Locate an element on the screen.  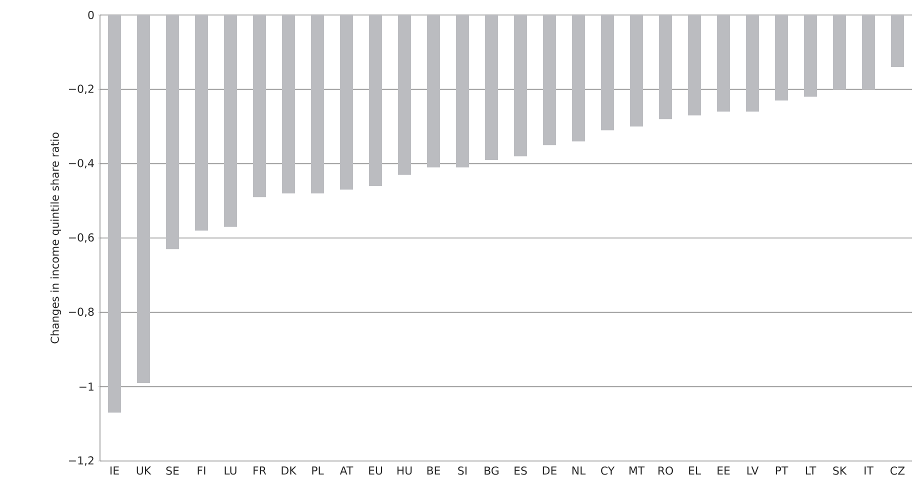
y-tick-label: −1,2 is located at coordinates (81, 461).